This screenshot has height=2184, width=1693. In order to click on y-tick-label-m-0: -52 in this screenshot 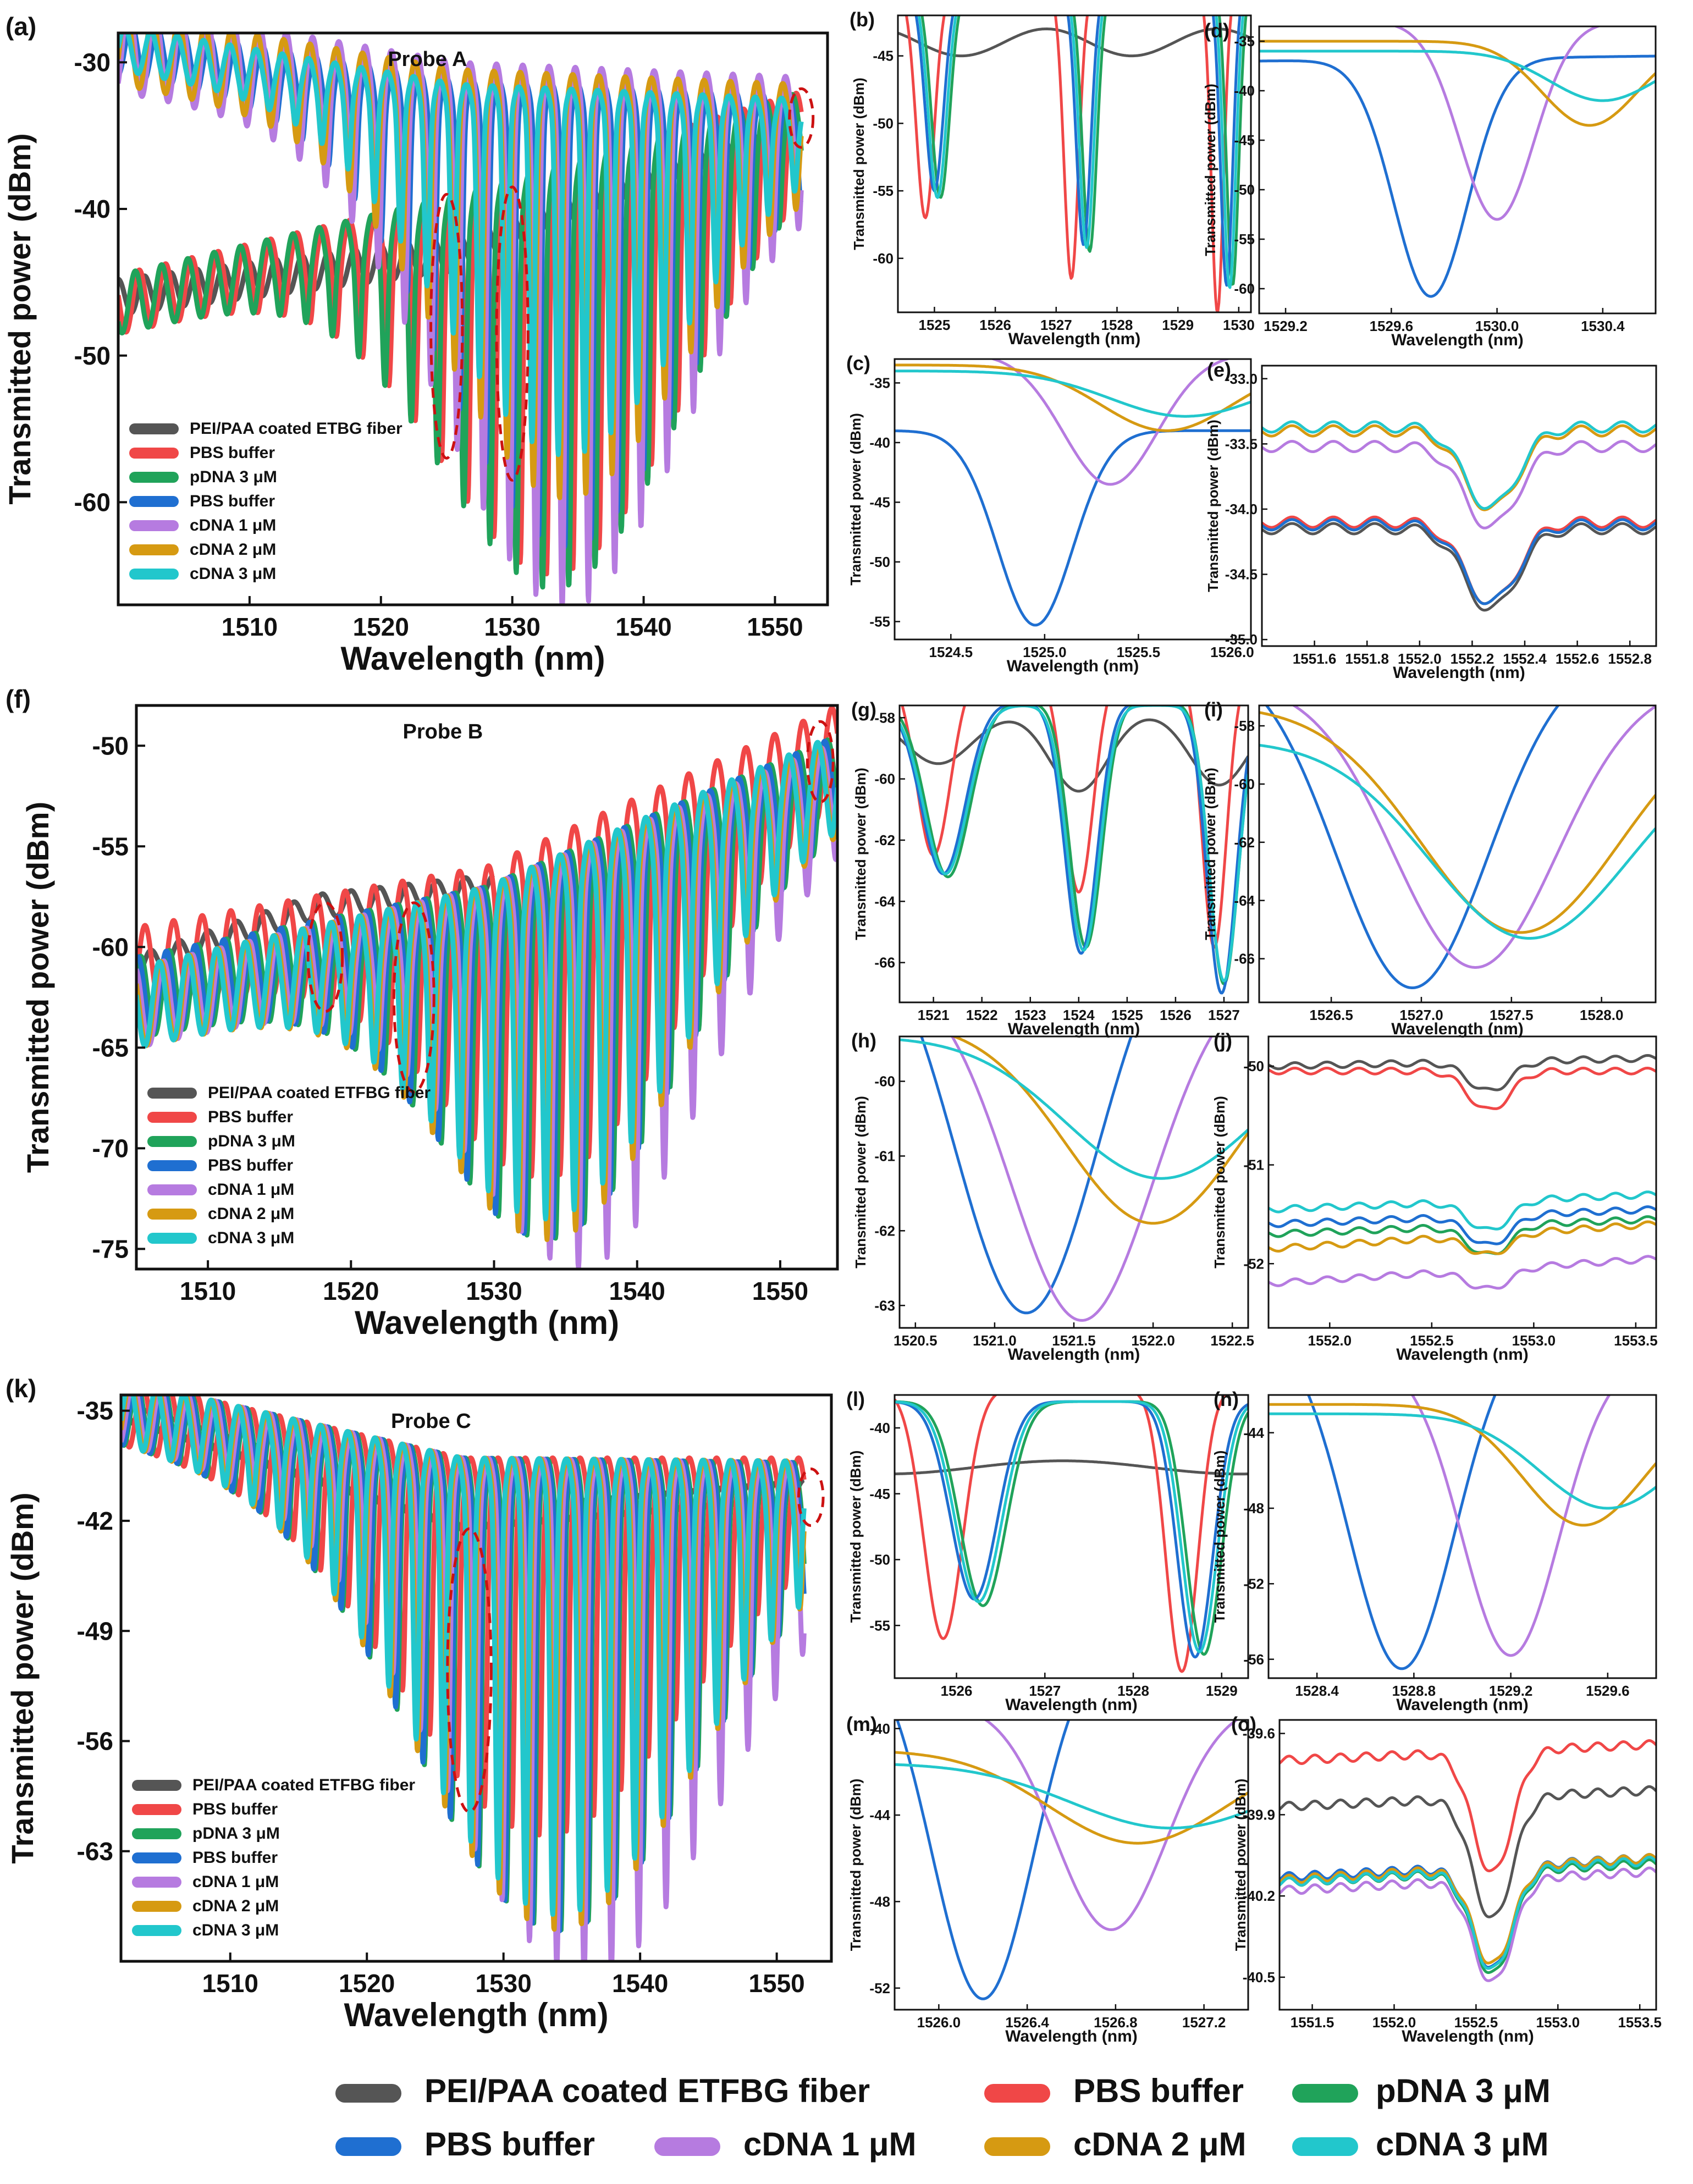, I will do `click(879, 1988)`.